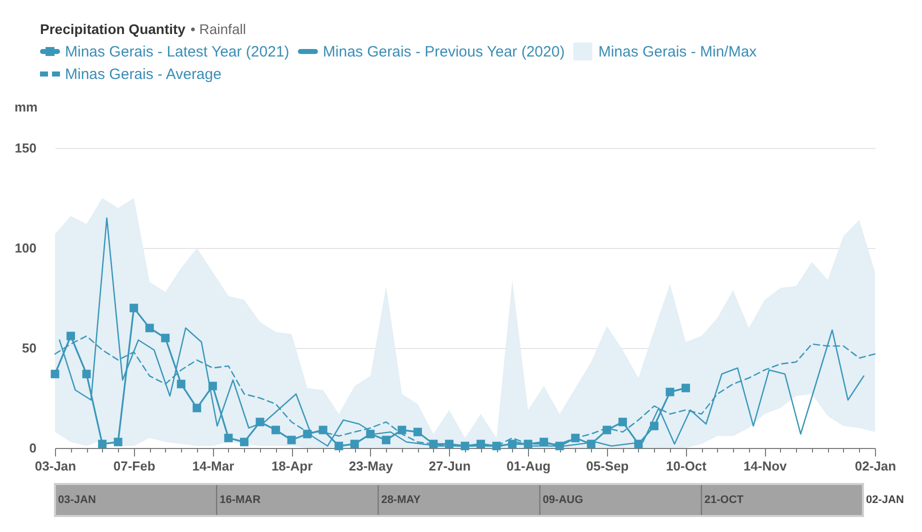 This screenshot has width=922, height=532. I want to click on x-tick-label: 07-Feb, so click(134, 466).